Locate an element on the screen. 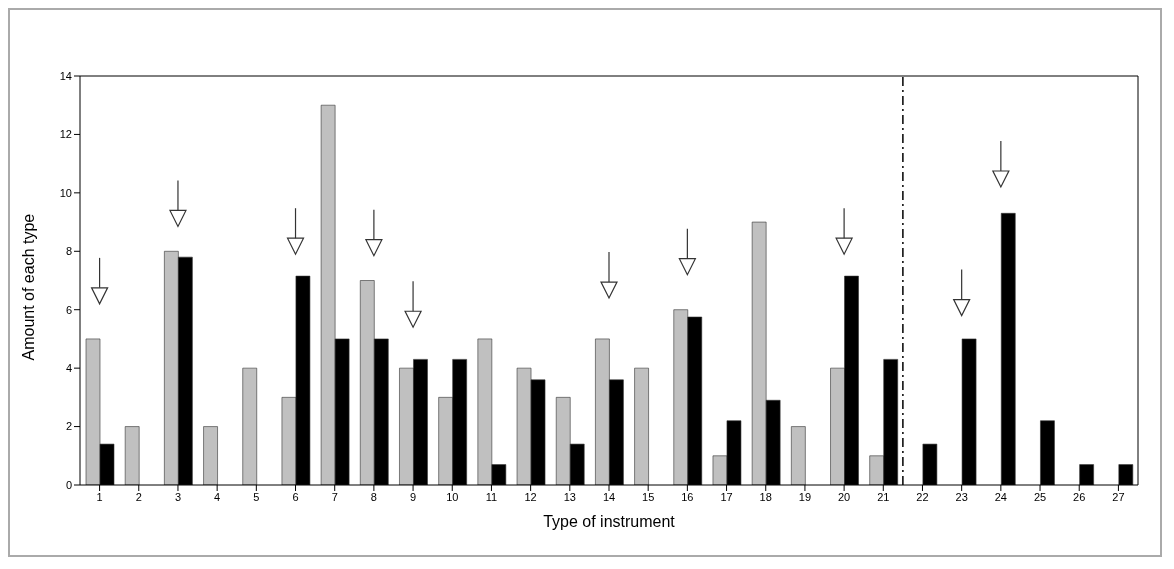 Image resolution: width=1174 pixels, height=569 pixels. x-tick-label: 21 is located at coordinates (883, 496).